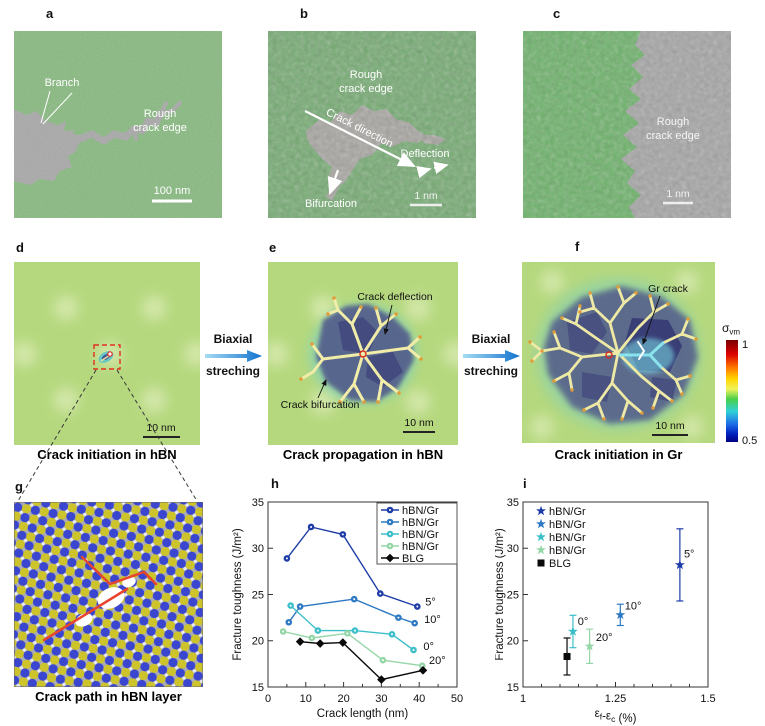 The width and height of the screenshot is (765, 726). Describe the element at coordinates (707, 699) in the screenshot. I see `svg-text: 1.5` at that location.